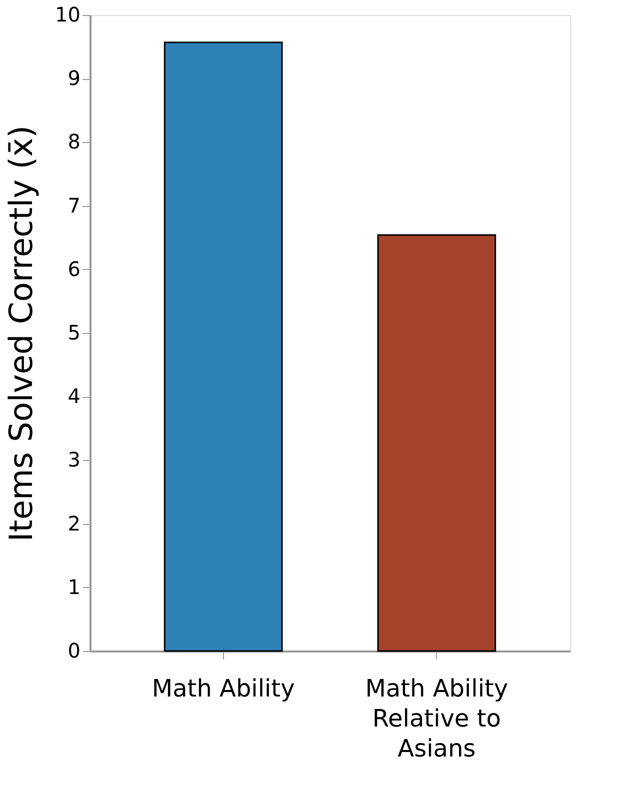  I want to click on y-tick-label: 4, so click(74, 396).